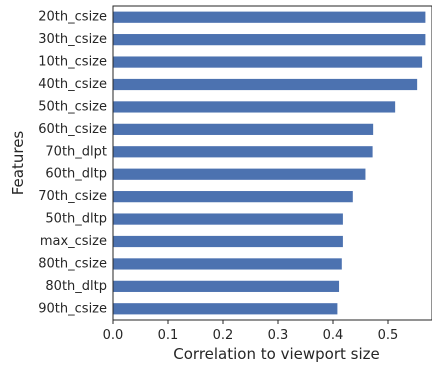  Describe the element at coordinates (276, 354) in the screenshot. I see `x-axis-label: Correlation to viewport size` at that location.